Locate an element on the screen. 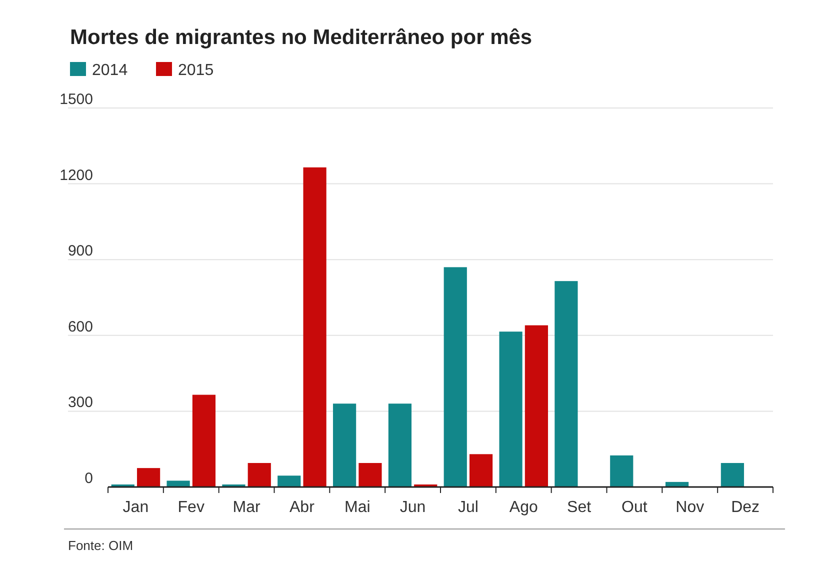 This screenshot has width=818, height=564. y-tick-label: 600 is located at coordinates (80, 327).